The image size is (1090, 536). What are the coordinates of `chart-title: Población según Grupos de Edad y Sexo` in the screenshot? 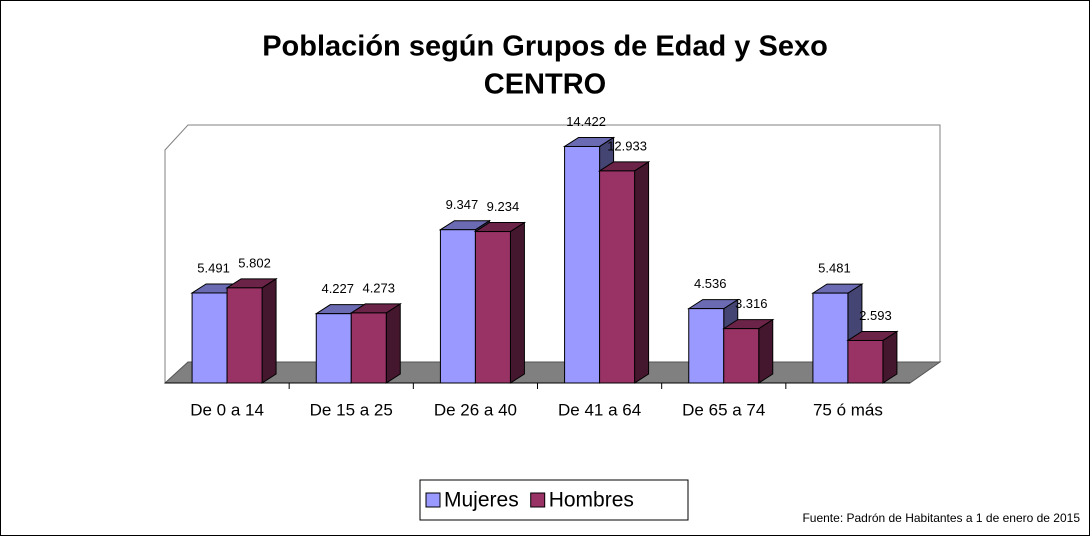 It's located at (545, 47).